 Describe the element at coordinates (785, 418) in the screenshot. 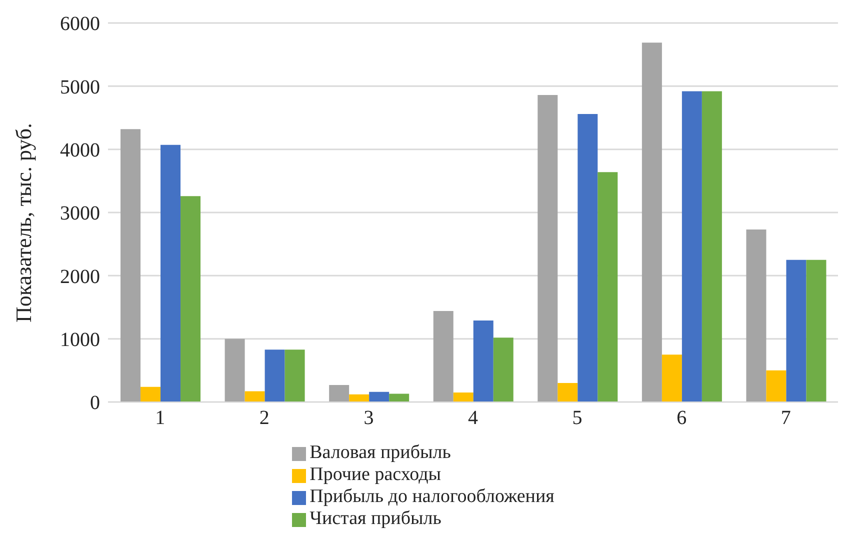

I see `x-tick-label: 7` at that location.